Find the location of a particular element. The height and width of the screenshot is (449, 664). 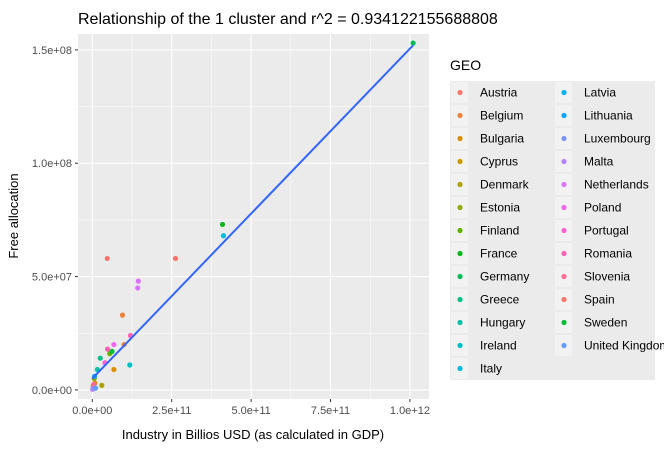

legend-title: GEO is located at coordinates (465, 65).